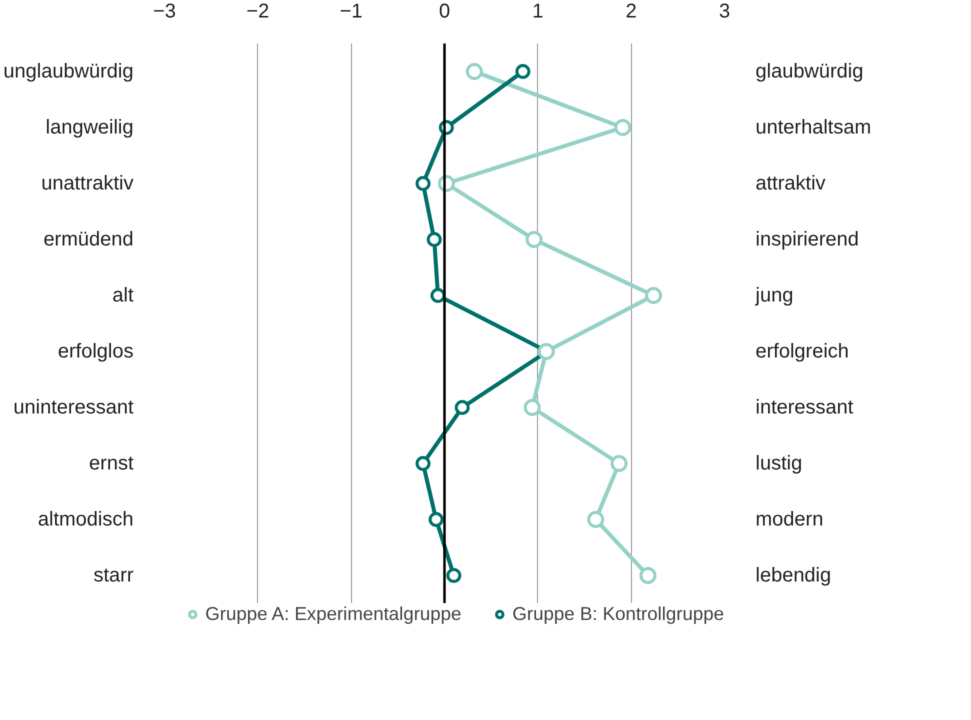  I want to click on legend-label: Gruppe A: Experimentalgruppe, so click(333, 614).